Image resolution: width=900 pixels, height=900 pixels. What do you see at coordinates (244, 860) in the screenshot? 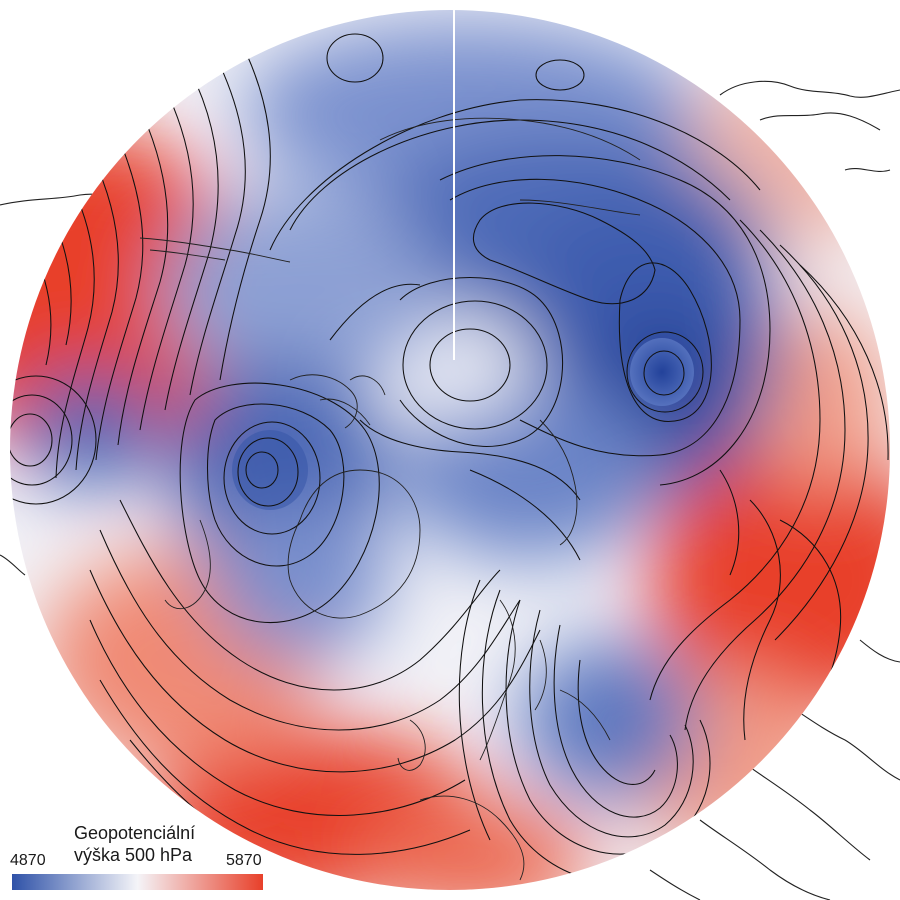
I see `legend-max-label: 5870` at bounding box center [244, 860].